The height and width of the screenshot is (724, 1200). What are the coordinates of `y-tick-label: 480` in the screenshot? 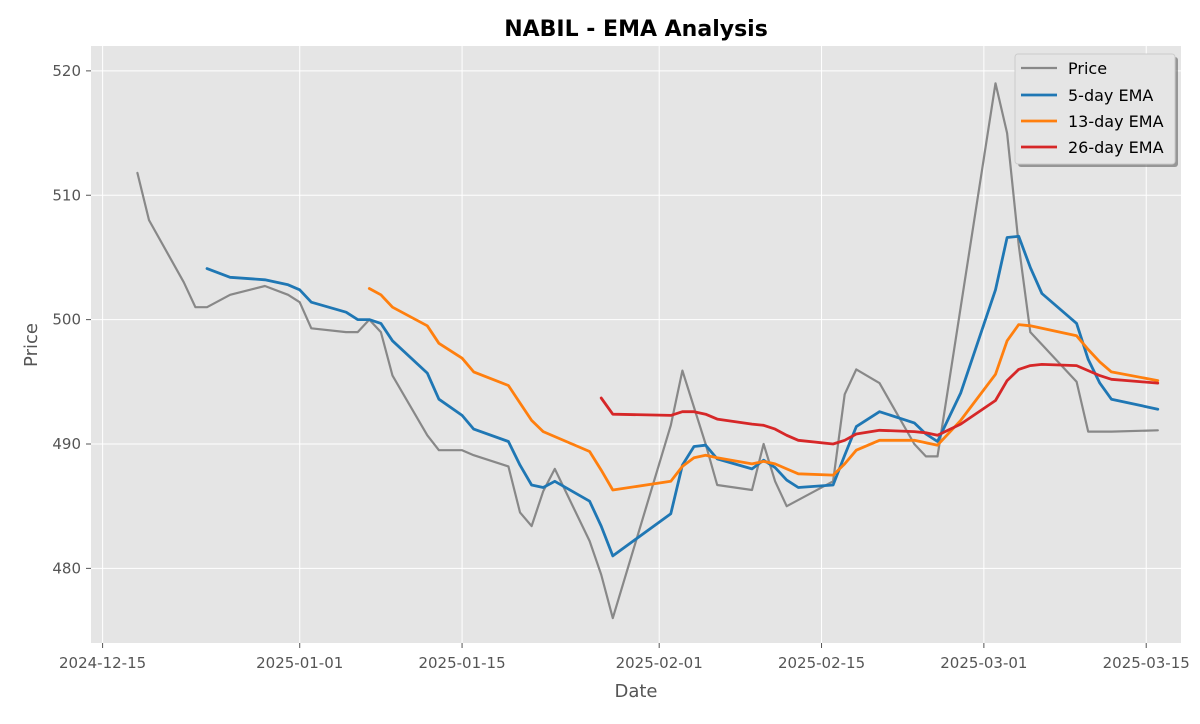 It's located at (66, 568).